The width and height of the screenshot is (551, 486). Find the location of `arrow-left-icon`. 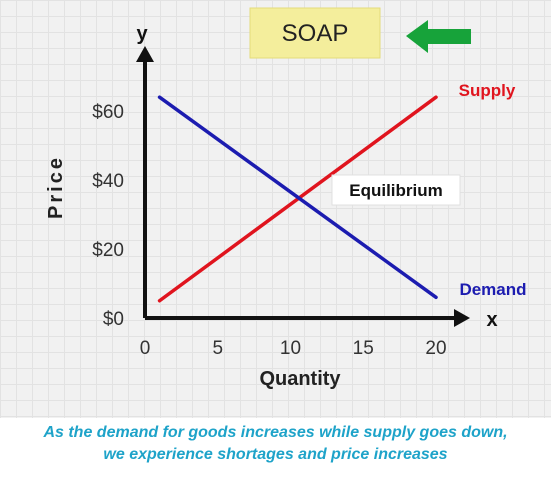

arrow-left-icon is located at coordinates (438, 36).